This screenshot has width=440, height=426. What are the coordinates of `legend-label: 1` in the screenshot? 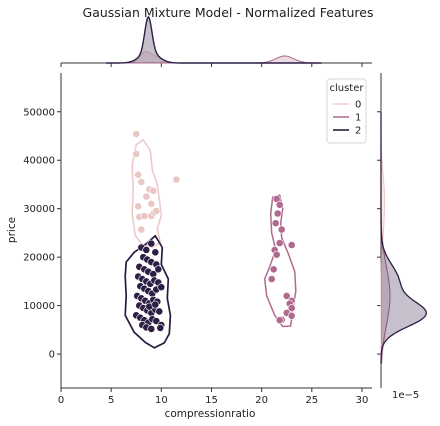 It's located at (358, 118).